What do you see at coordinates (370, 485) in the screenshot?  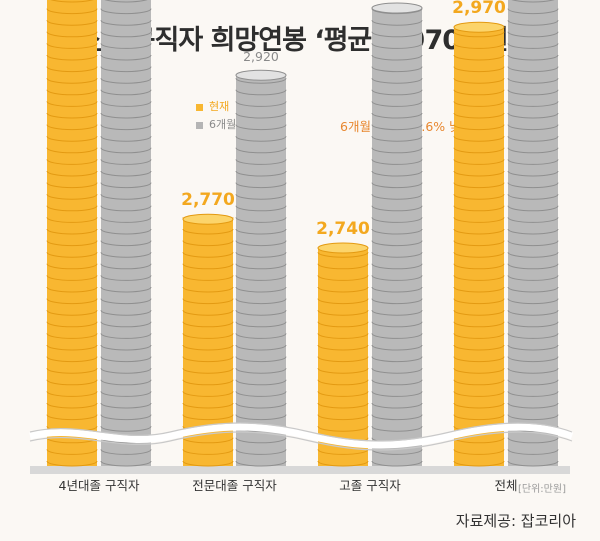 I see `category-label-2: 고졸 구직자` at bounding box center [370, 485].